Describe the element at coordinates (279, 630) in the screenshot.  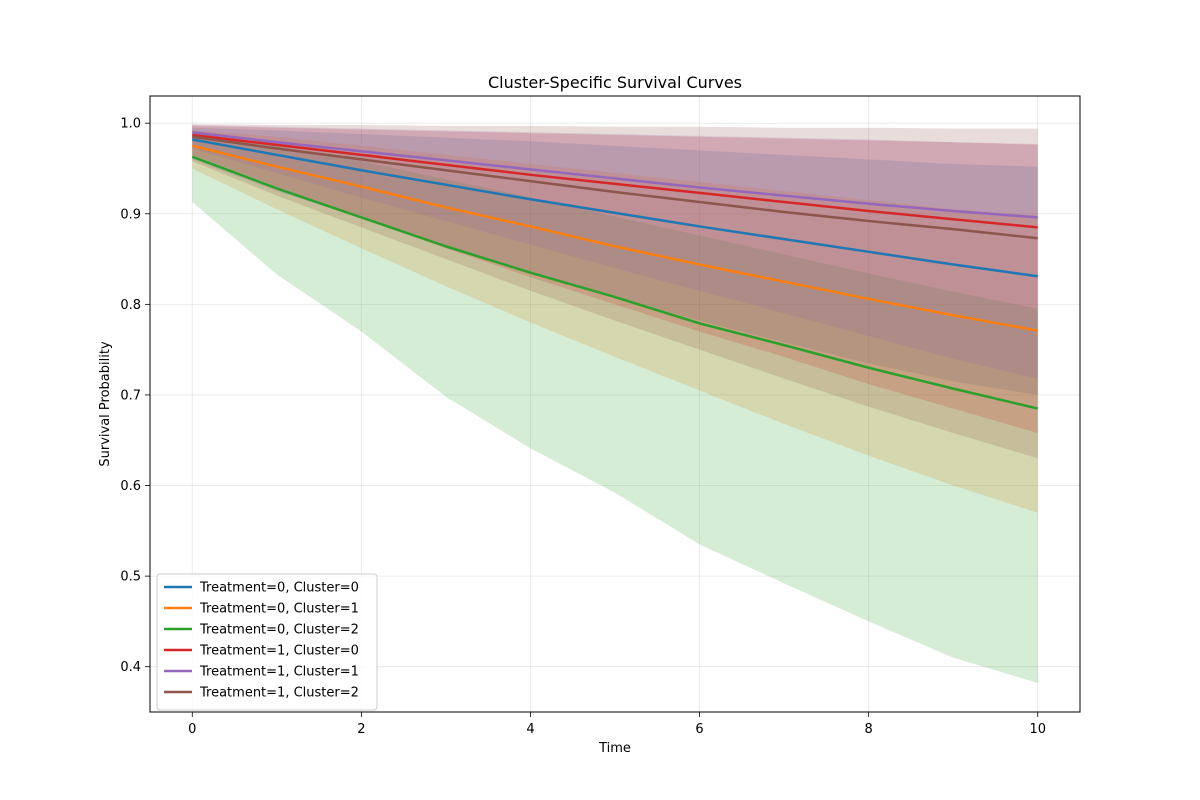
I see `legend-entry-label: Treatment=0, Cluster=2` at that location.